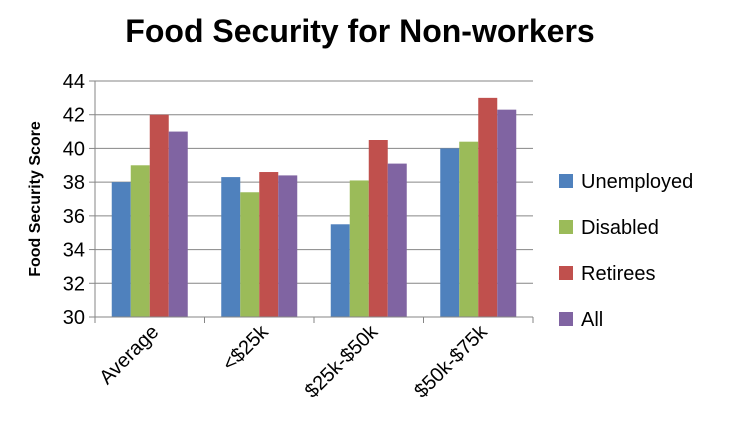  What do you see at coordinates (626, 251) in the screenshot?
I see `legend: Unemployed Disabled Retirees All` at bounding box center [626, 251].